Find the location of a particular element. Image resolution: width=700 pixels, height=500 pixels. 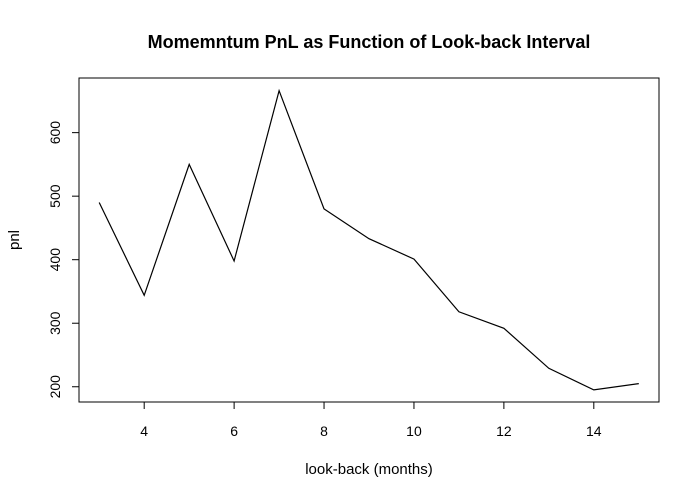

x-tick-label: 12 is located at coordinates (504, 431).